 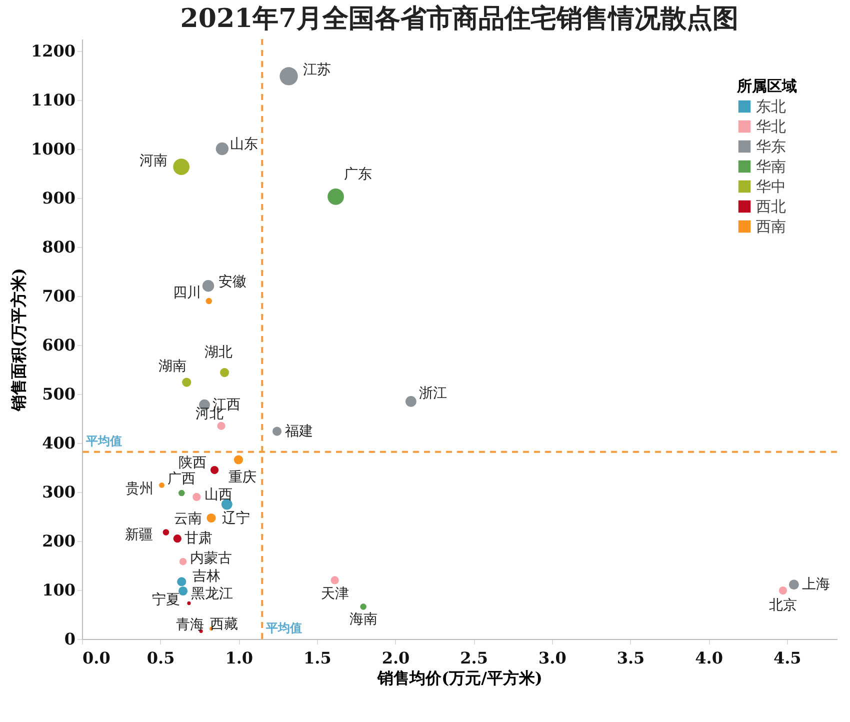 What do you see at coordinates (18, 340) in the screenshot?
I see `y-axis-title: 销售面积(万平方米)` at bounding box center [18, 340].